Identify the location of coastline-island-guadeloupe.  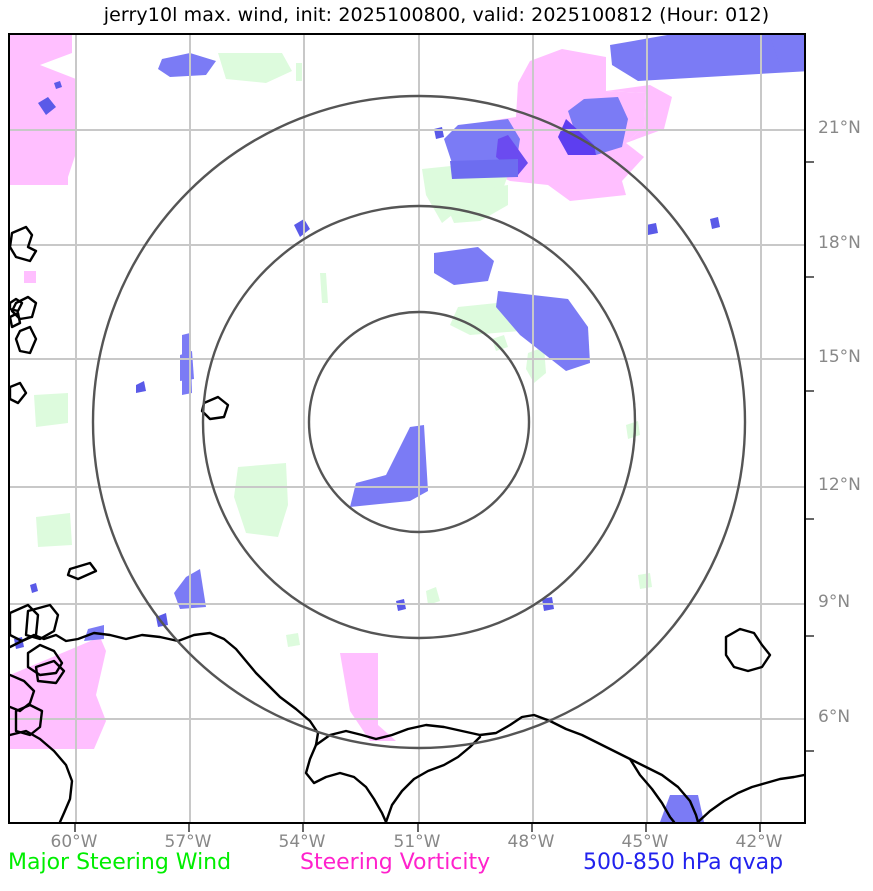
(24, 308).